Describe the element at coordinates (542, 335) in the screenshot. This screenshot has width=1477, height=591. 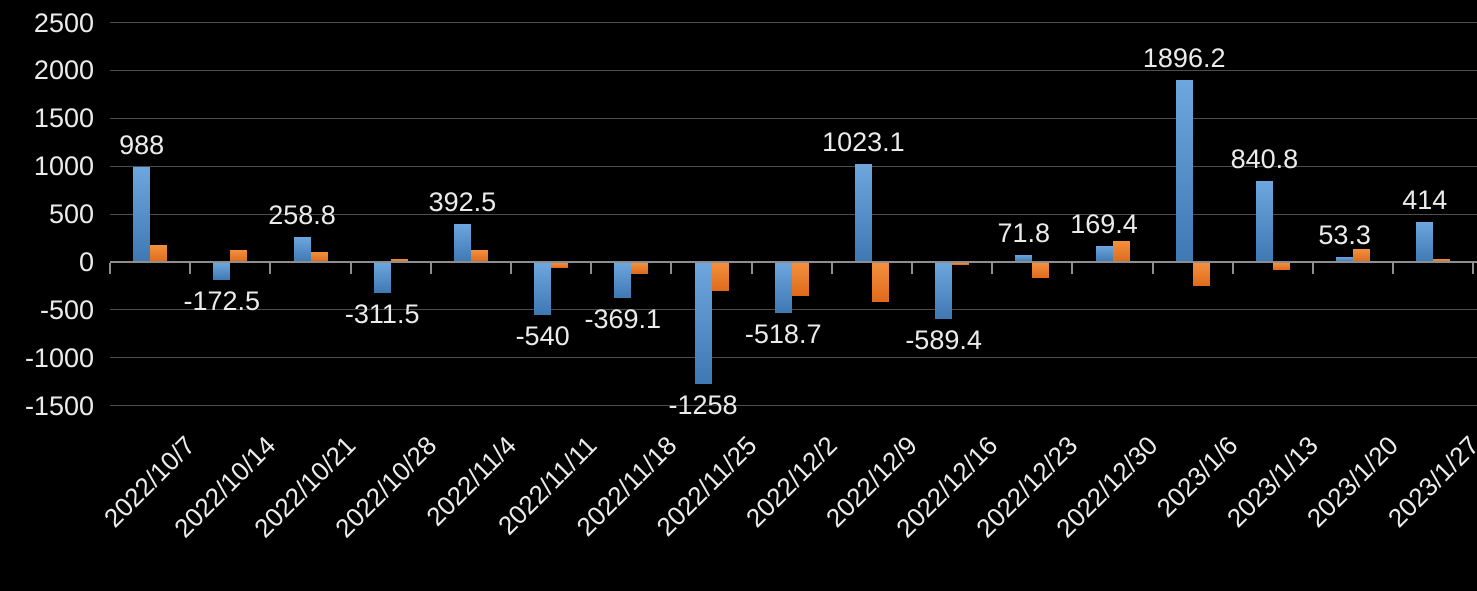
I see `data-label: -540` at that location.